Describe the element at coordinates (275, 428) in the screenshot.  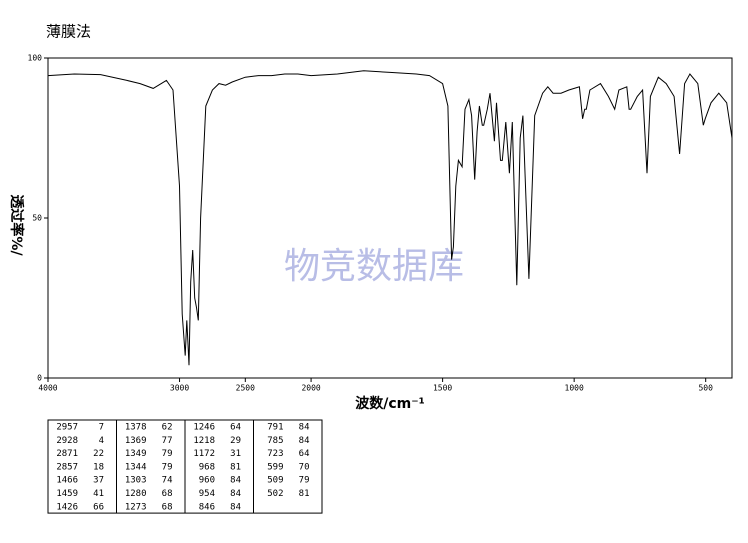
I see `wavenumber-cell: 791` at that location.